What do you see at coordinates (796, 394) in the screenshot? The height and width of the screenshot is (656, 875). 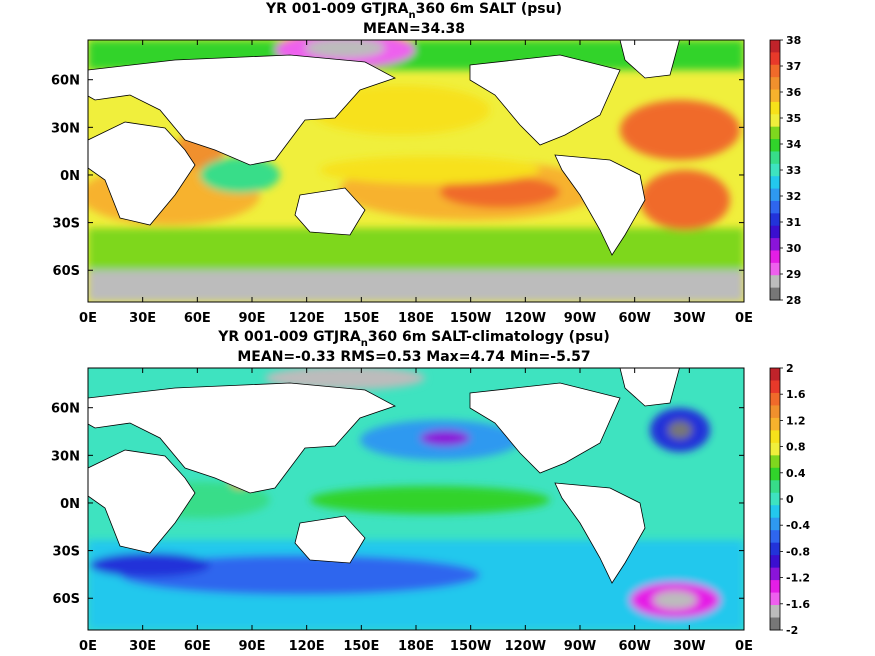 I see `colorbar-label: 1.6` at bounding box center [796, 394].